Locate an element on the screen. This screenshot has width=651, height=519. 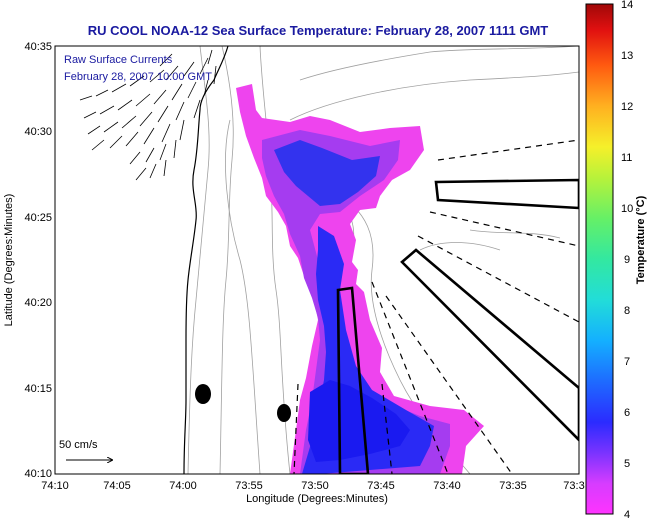
colorbar-tick: 8 is located at coordinates (627, 311).